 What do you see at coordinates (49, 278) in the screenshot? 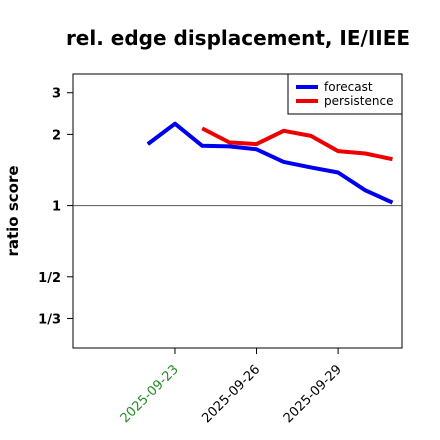
I see `y-tick-label: 1/2` at bounding box center [49, 278].